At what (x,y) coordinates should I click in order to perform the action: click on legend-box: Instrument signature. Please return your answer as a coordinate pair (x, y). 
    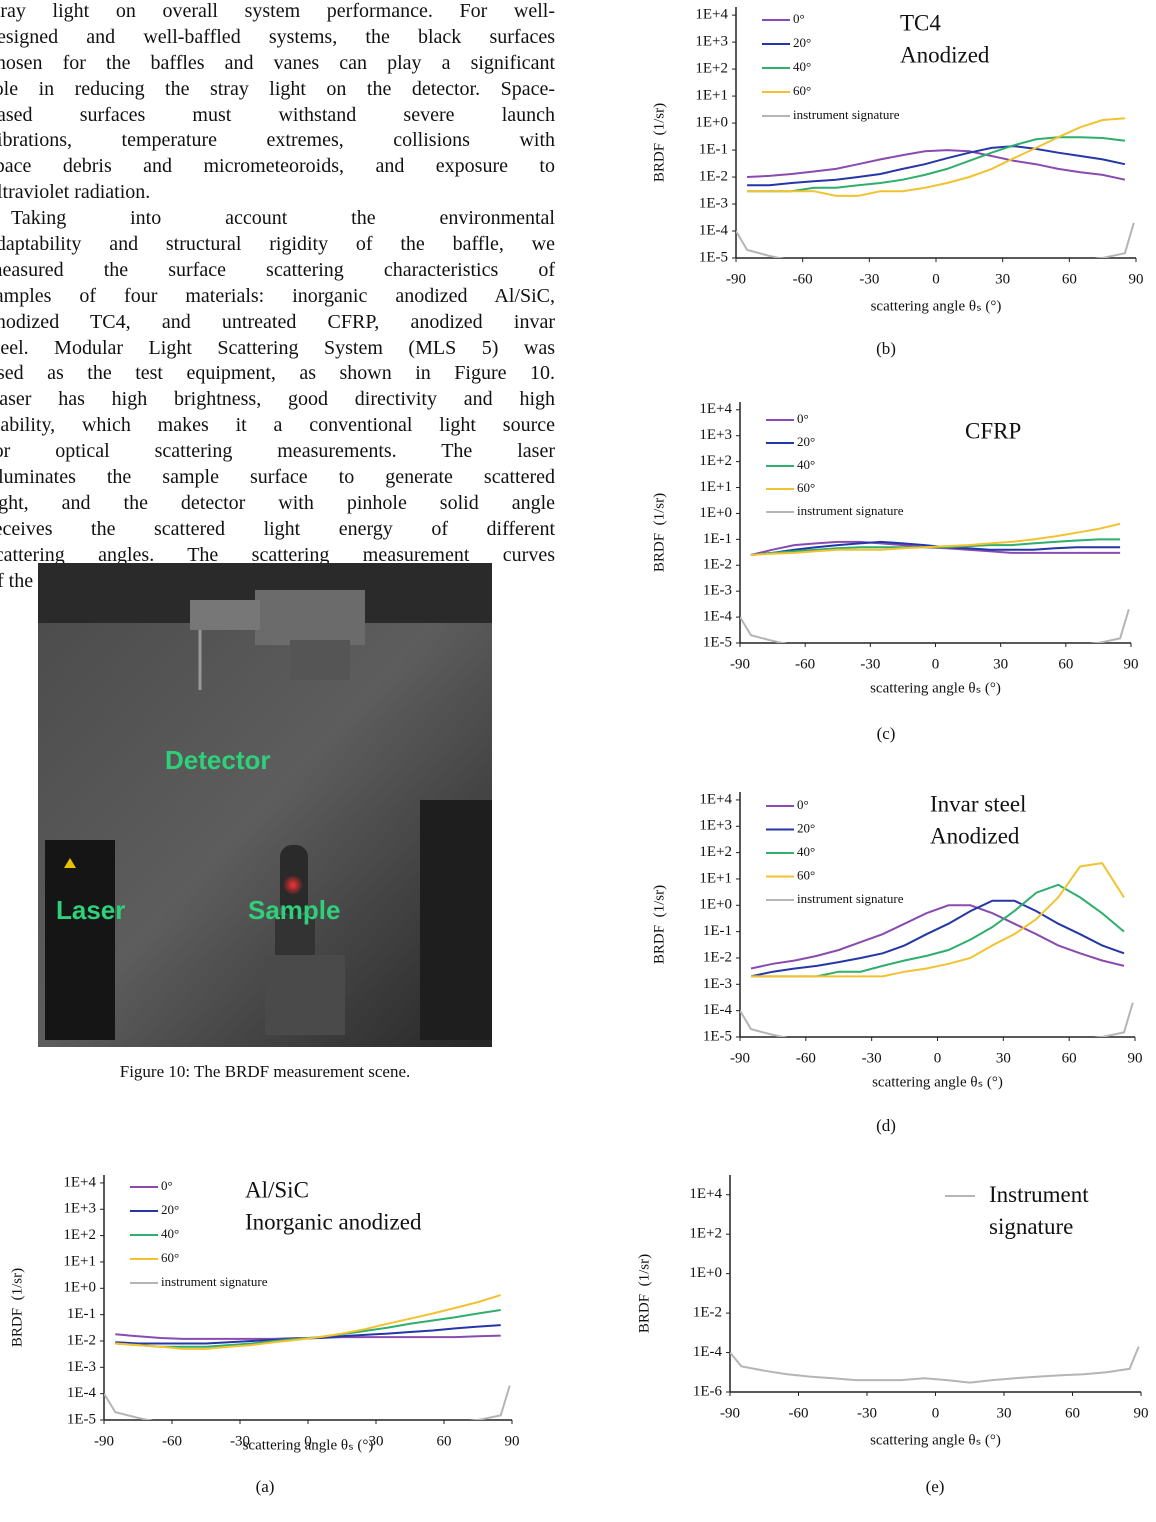
    Looking at the image, I should click on (1039, 1210).